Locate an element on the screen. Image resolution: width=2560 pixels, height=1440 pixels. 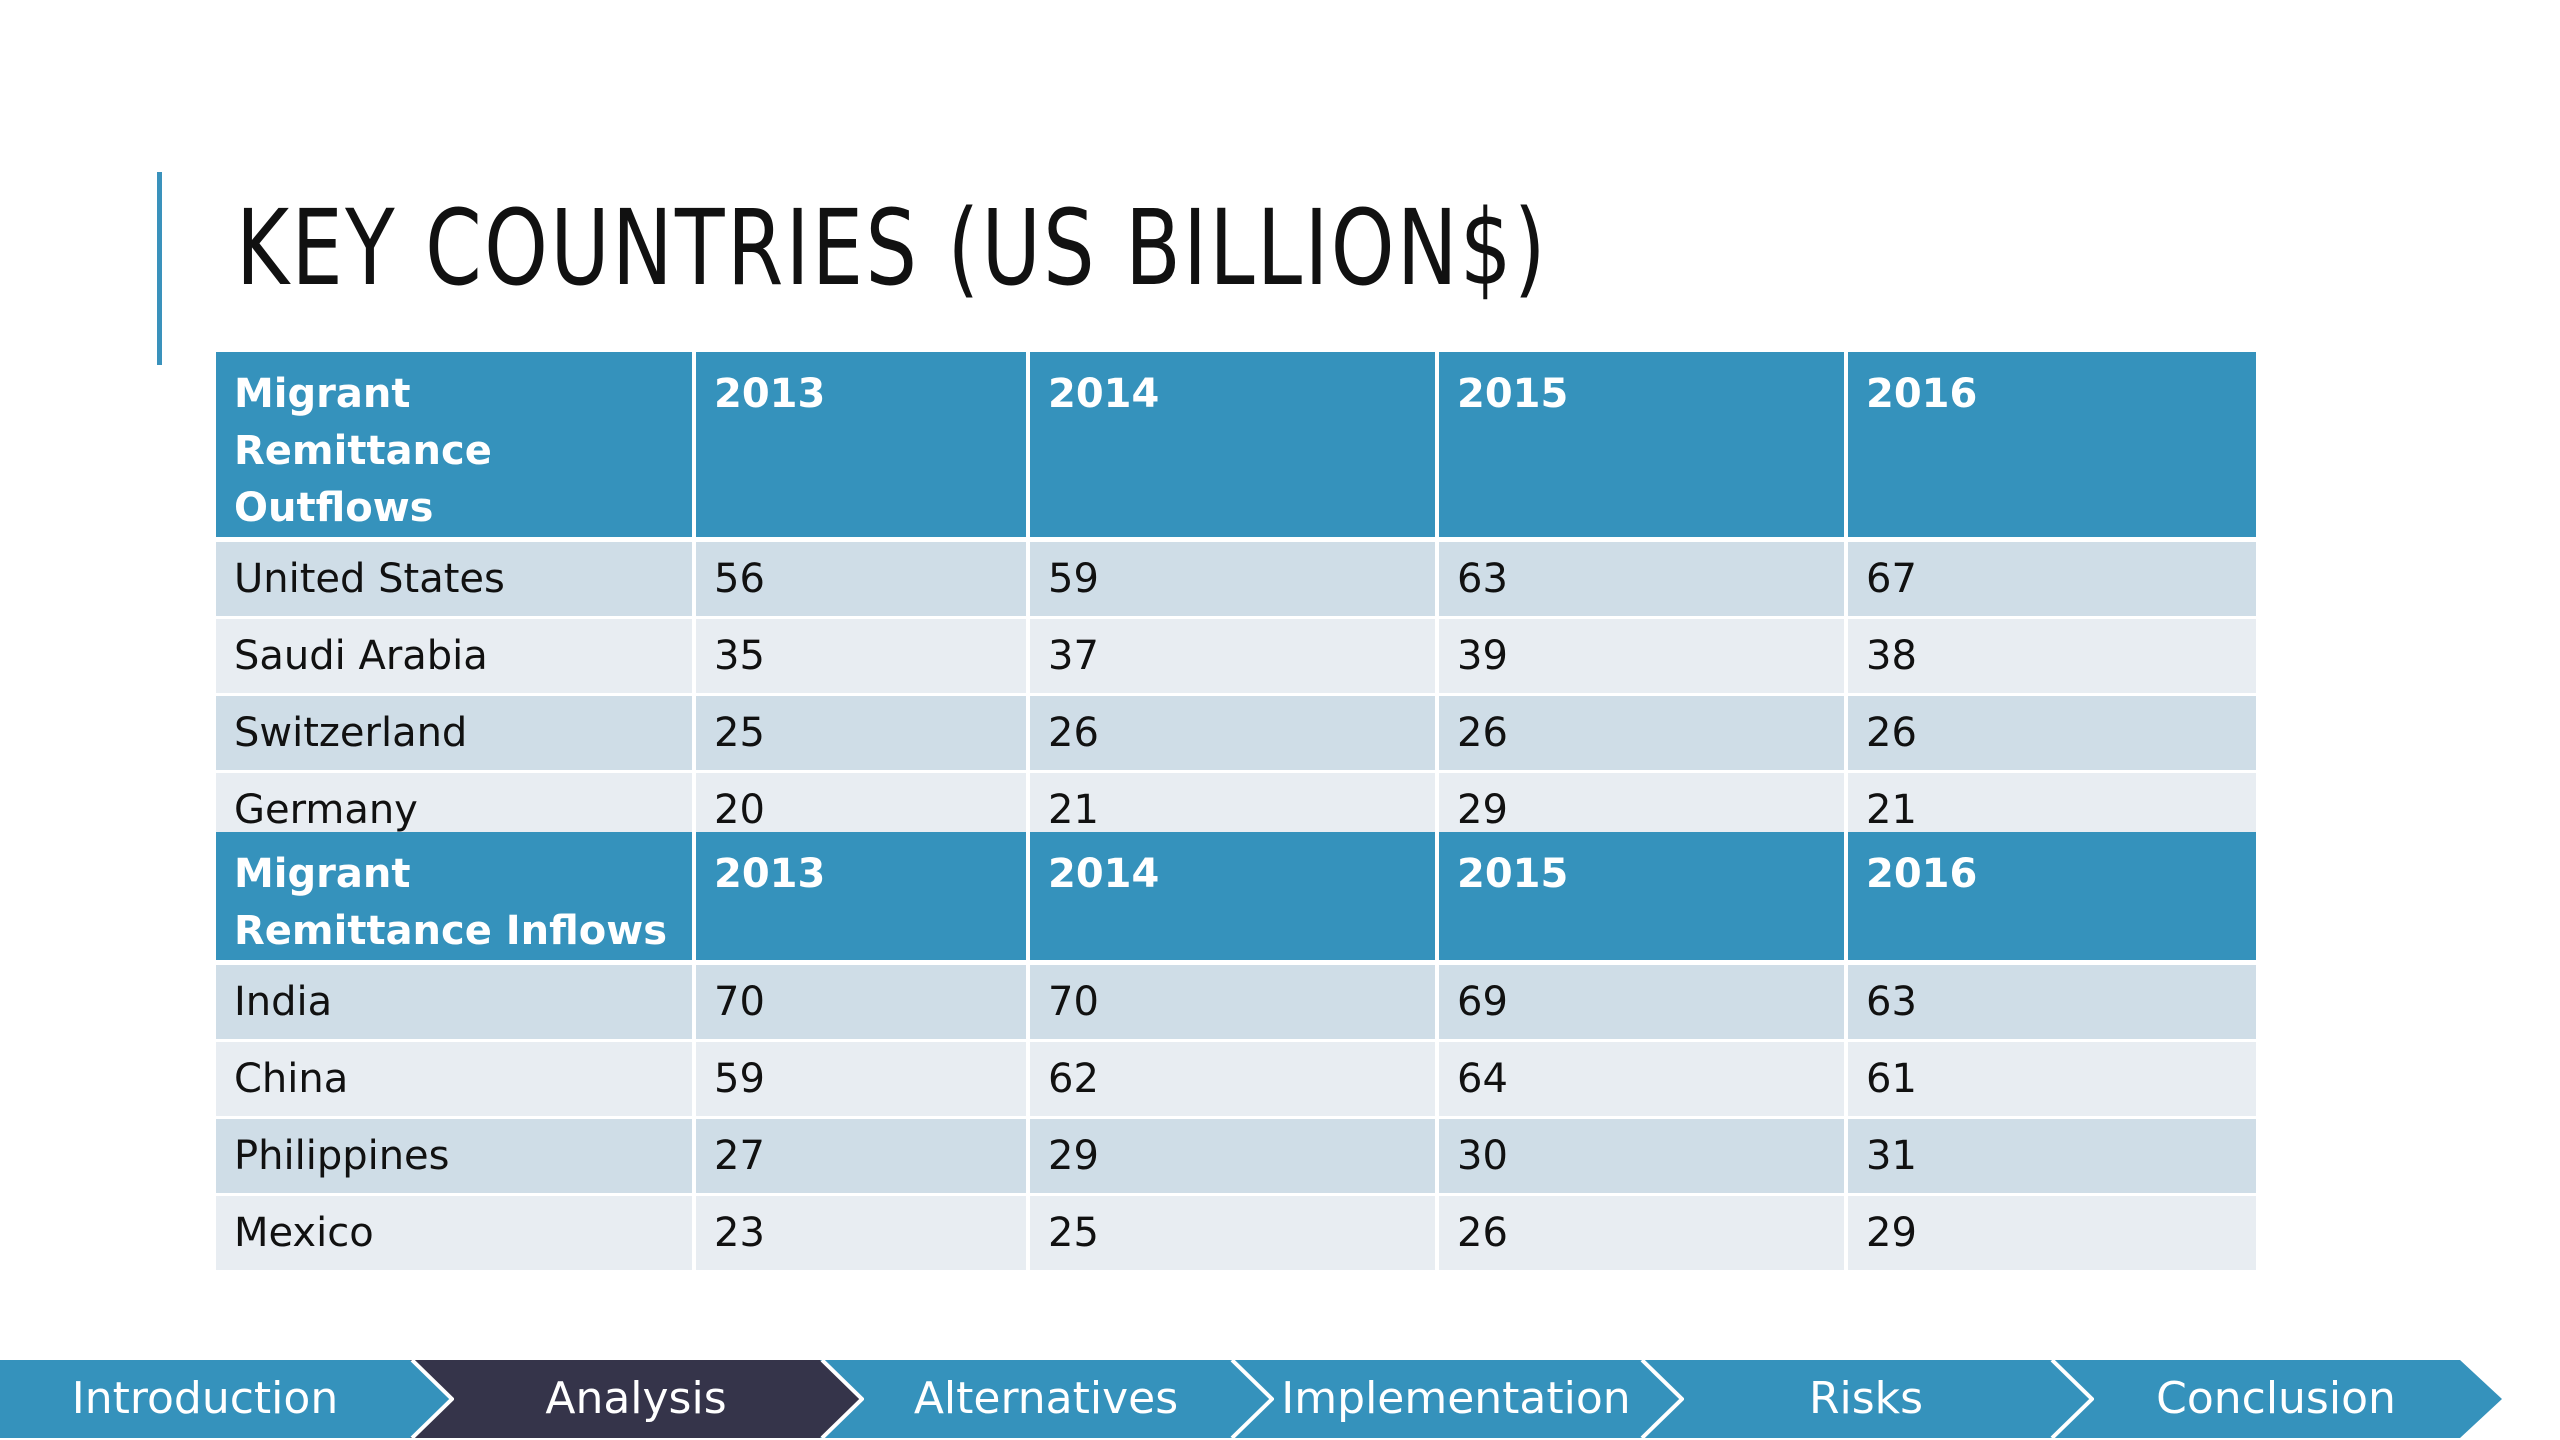
table-row: United States 56 59 63 67 is located at coordinates (1236, 580).